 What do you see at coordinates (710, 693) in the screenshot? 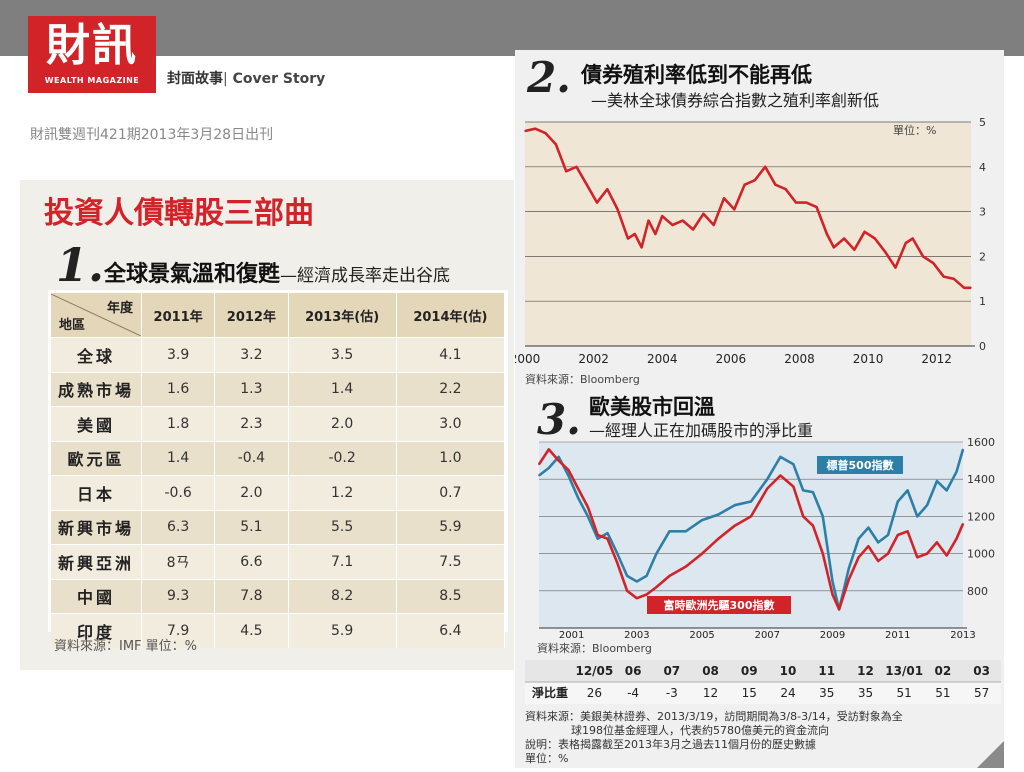
I see `net-table-value: 12` at bounding box center [710, 693].